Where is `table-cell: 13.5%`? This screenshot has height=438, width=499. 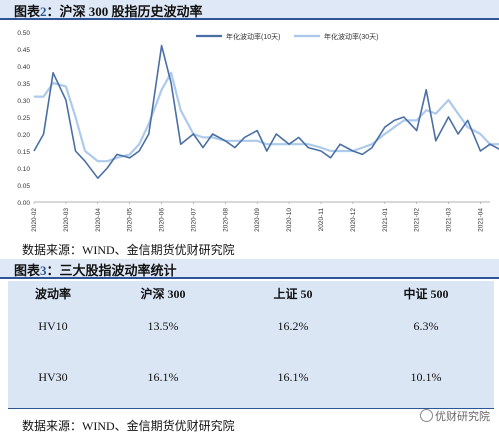 table-cell: 13.5% is located at coordinates (163, 326).